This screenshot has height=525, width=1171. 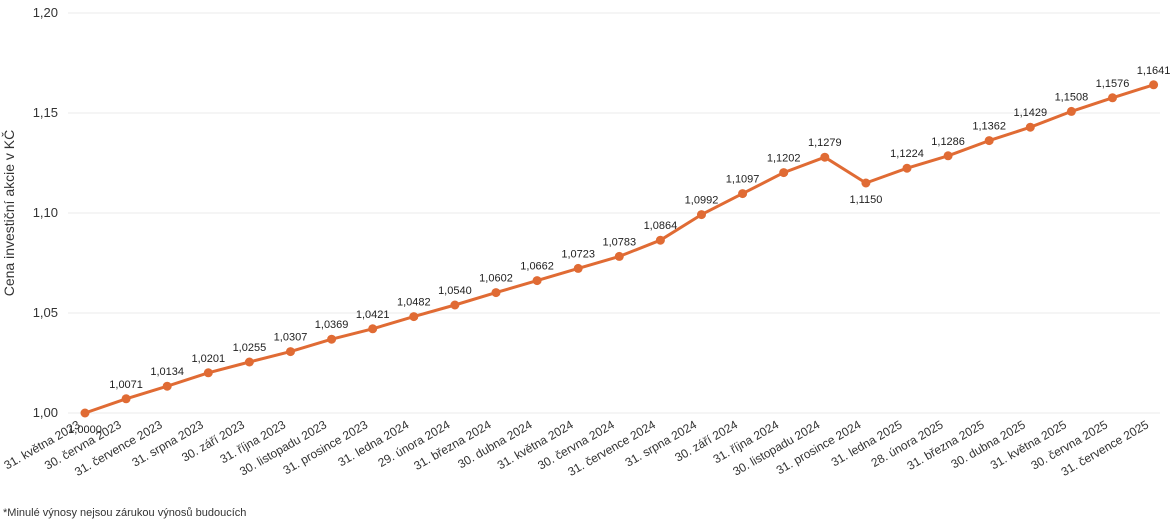 I want to click on data-label: 1,0000, so click(x=85, y=430).